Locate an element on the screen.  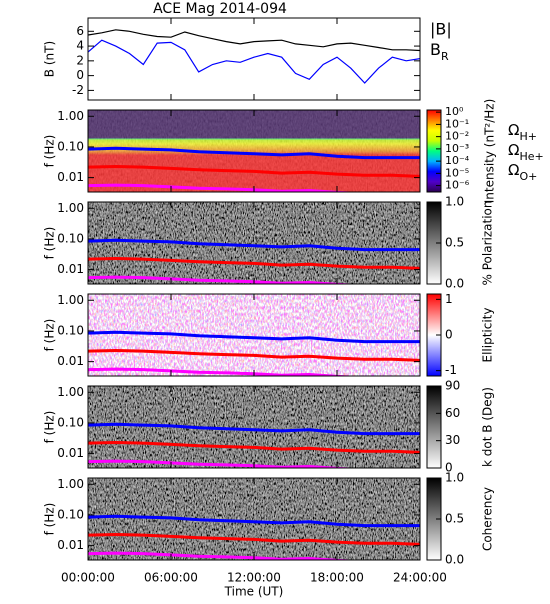
x-tick-label: 06:00:00 is located at coordinates (171, 578).